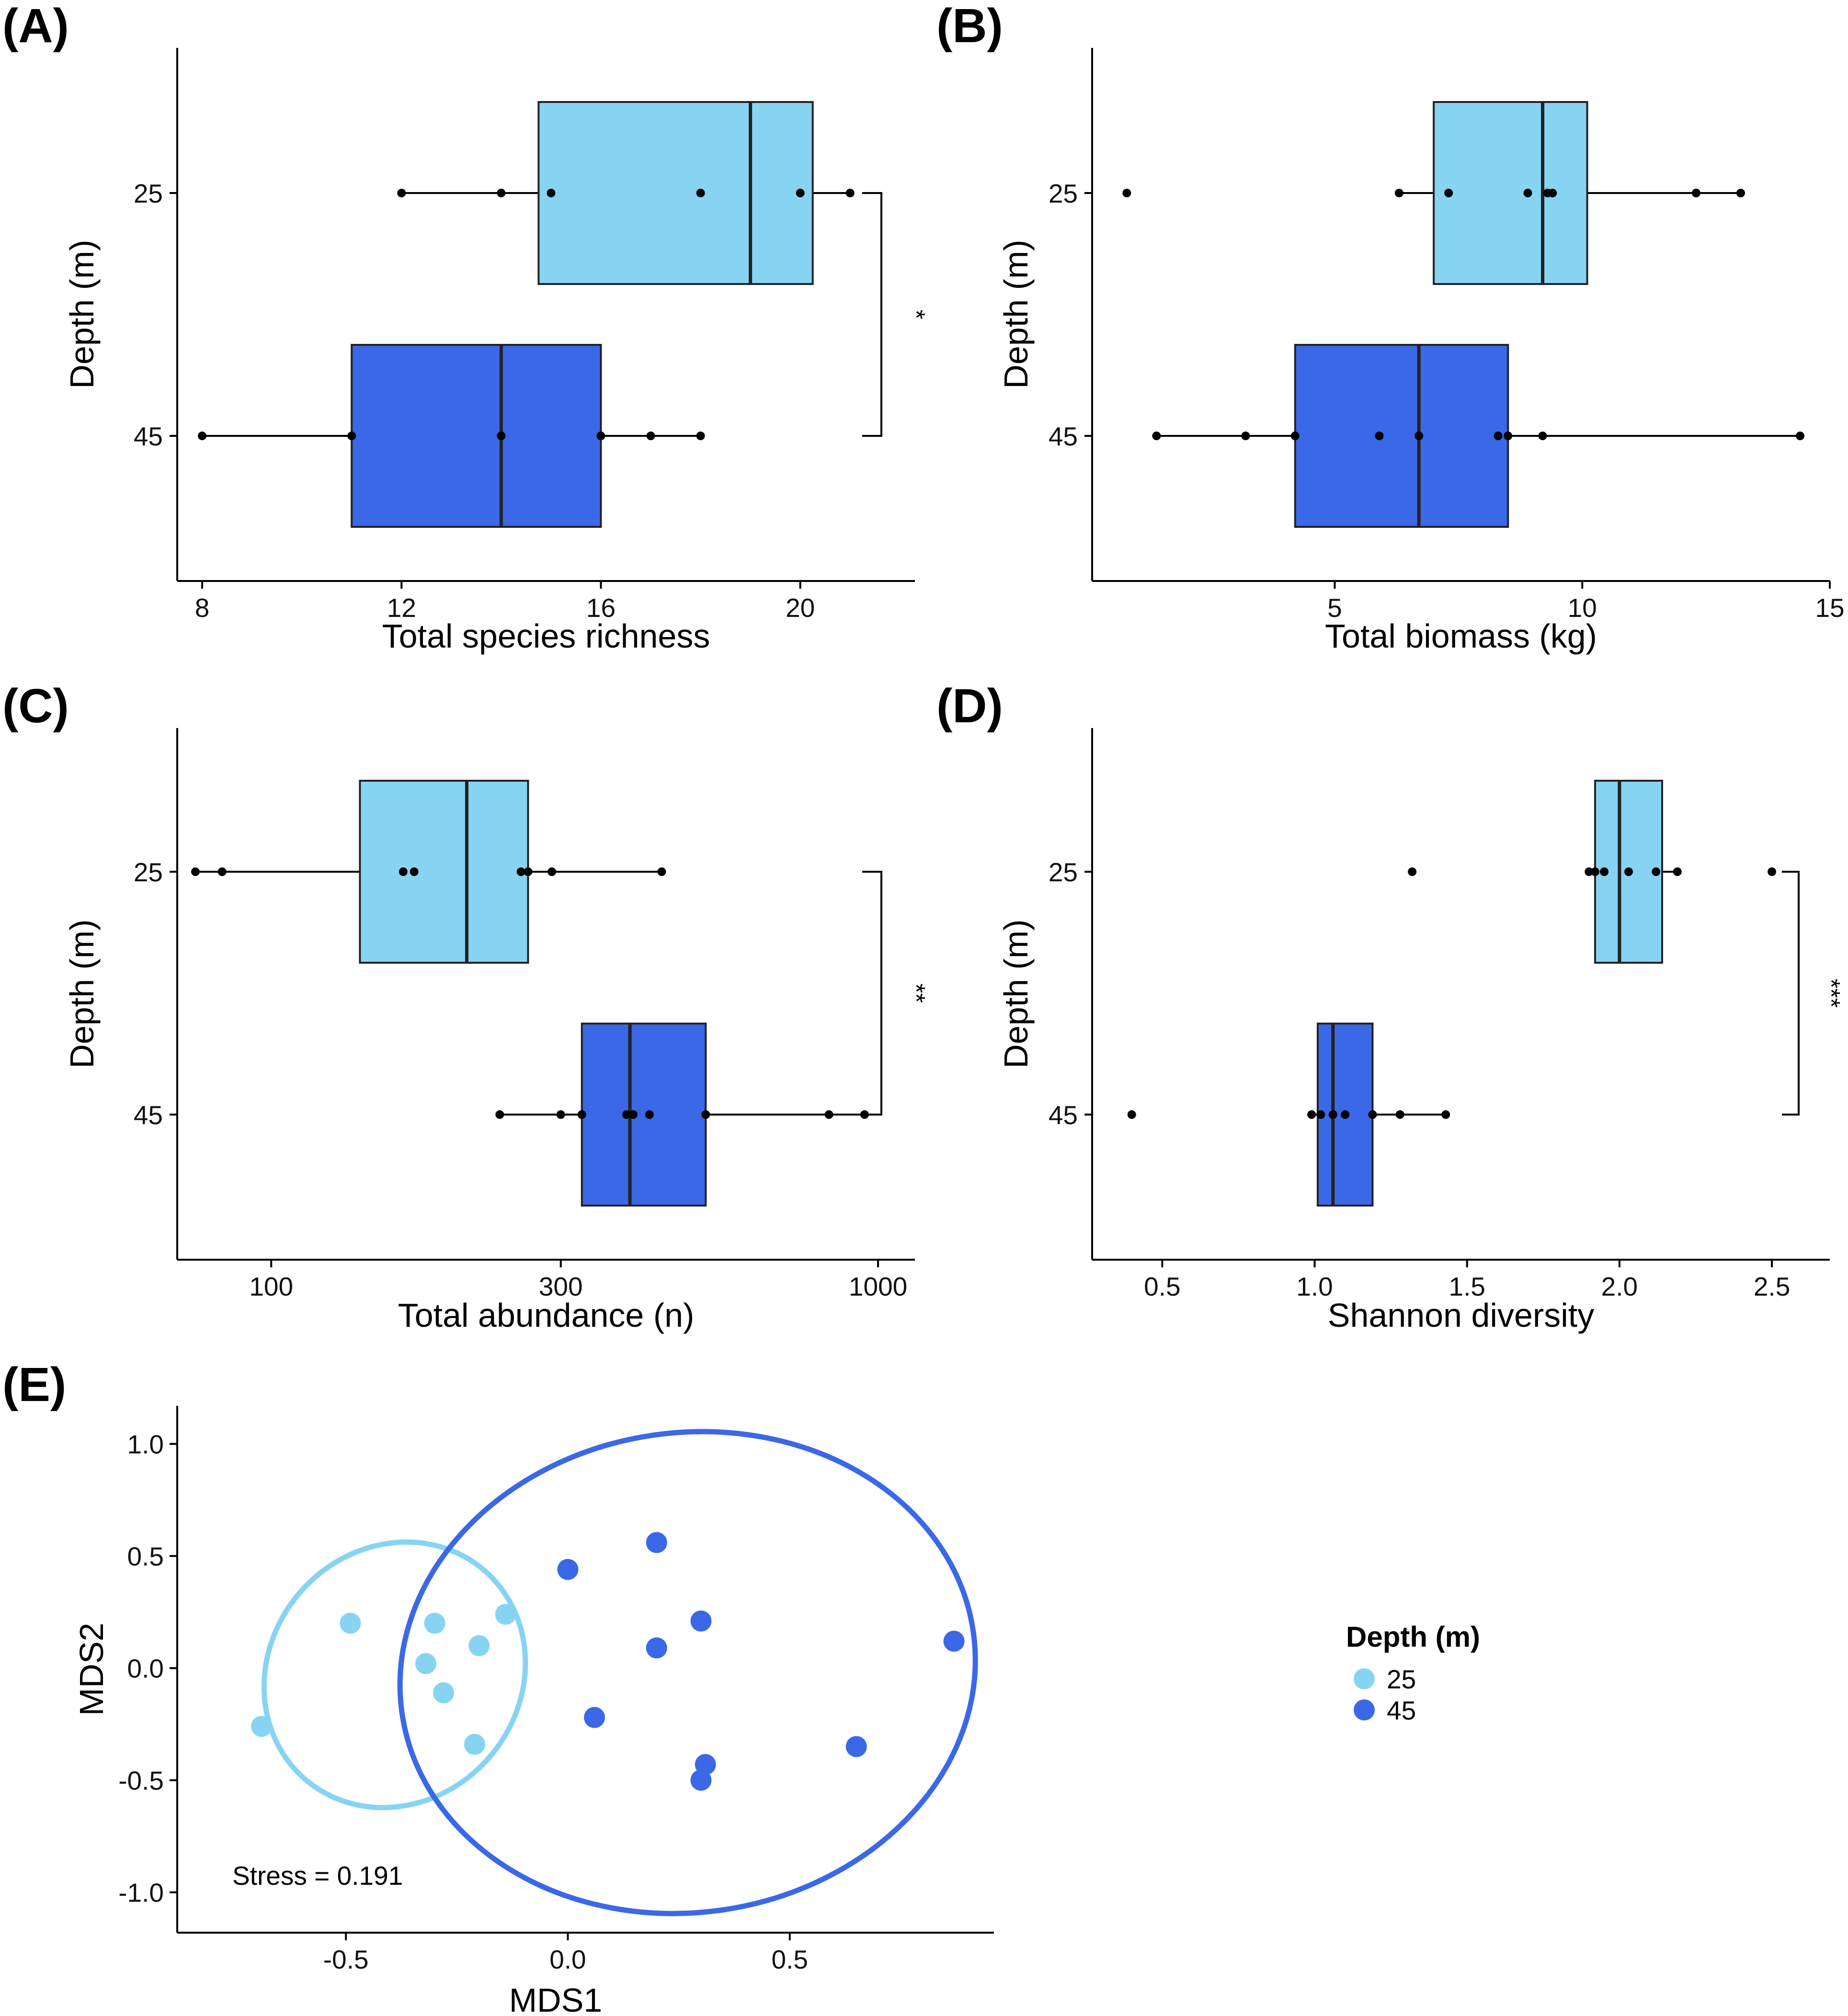 The height and width of the screenshot is (2016, 1848). Describe the element at coordinates (1401, 1710) in the screenshot. I see `legend-label: 45` at that location.